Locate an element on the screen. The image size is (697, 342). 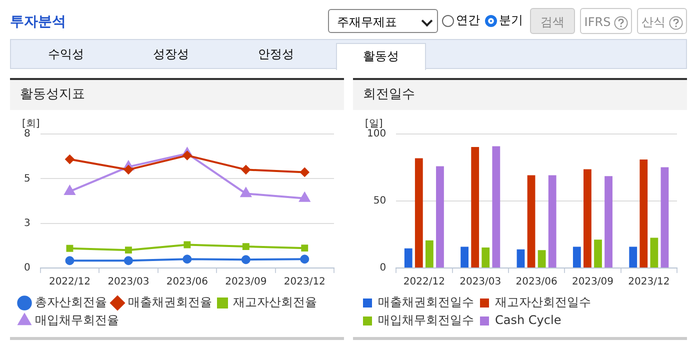
text: 분기 is located at coordinates (511, 20).